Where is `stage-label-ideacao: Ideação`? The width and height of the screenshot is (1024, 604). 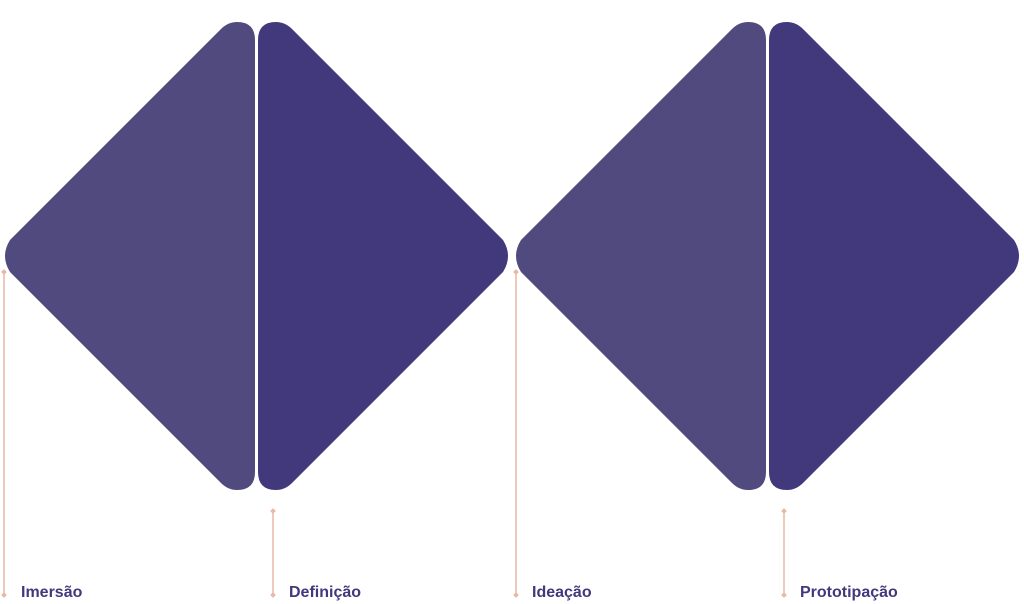 stage-label-ideacao: Ideação is located at coordinates (562, 592).